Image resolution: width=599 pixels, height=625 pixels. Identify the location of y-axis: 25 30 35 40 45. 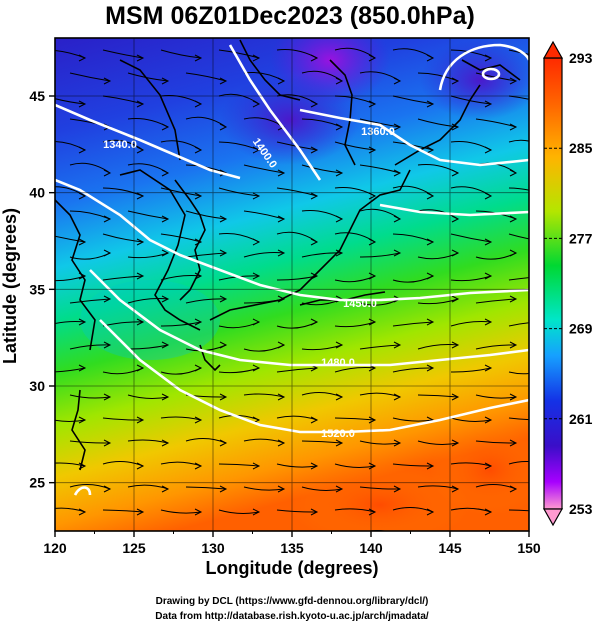
(42, 289).